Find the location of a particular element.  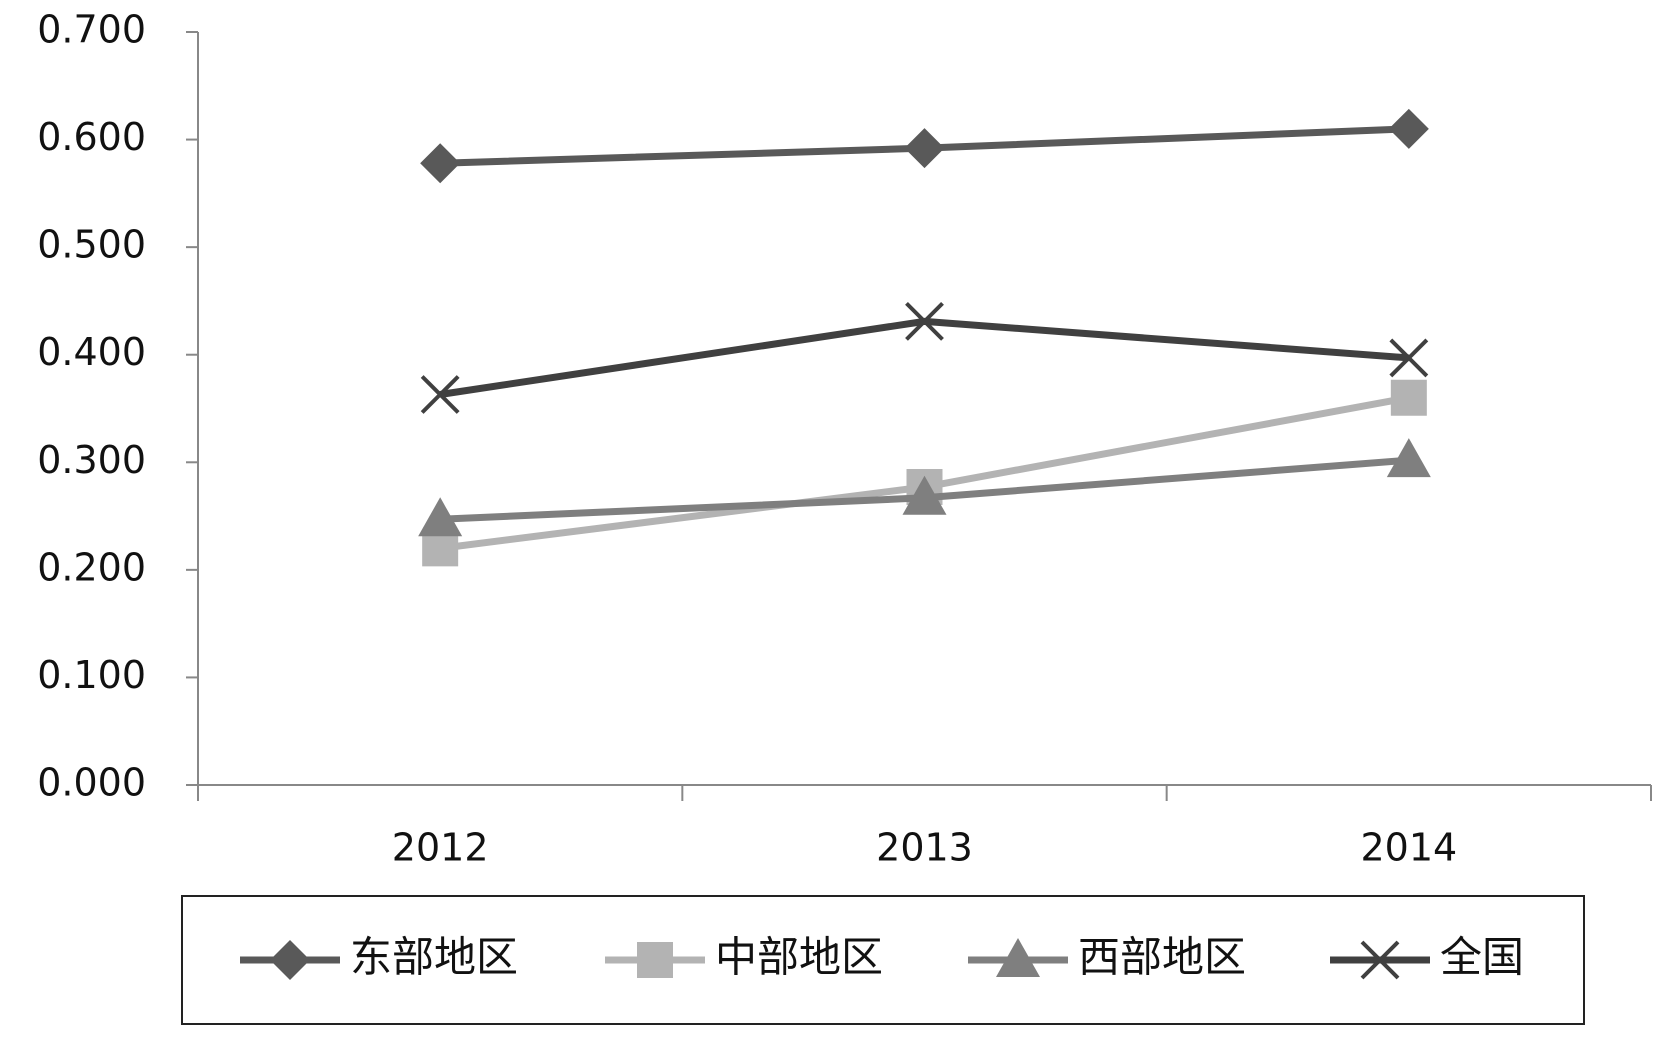

legend-box is located at coordinates (883, 960).